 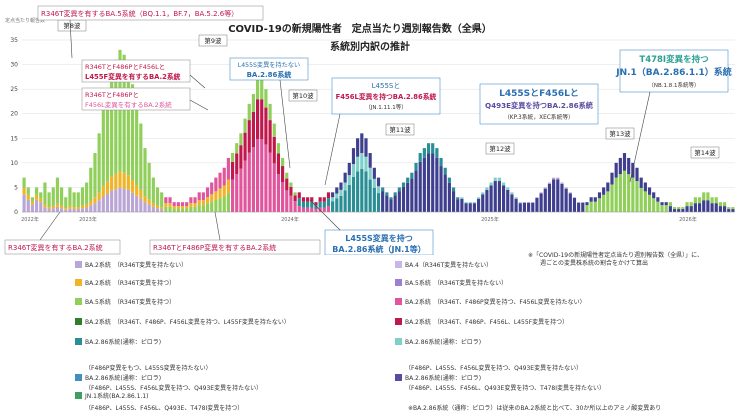 I want to click on chart-subtitle: 系統別内訳の推計, so click(x=370, y=46).